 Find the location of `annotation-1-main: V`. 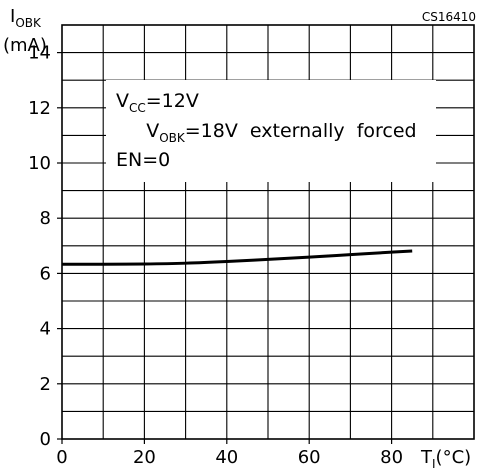

annotation-1-main: V is located at coordinates (122, 101).